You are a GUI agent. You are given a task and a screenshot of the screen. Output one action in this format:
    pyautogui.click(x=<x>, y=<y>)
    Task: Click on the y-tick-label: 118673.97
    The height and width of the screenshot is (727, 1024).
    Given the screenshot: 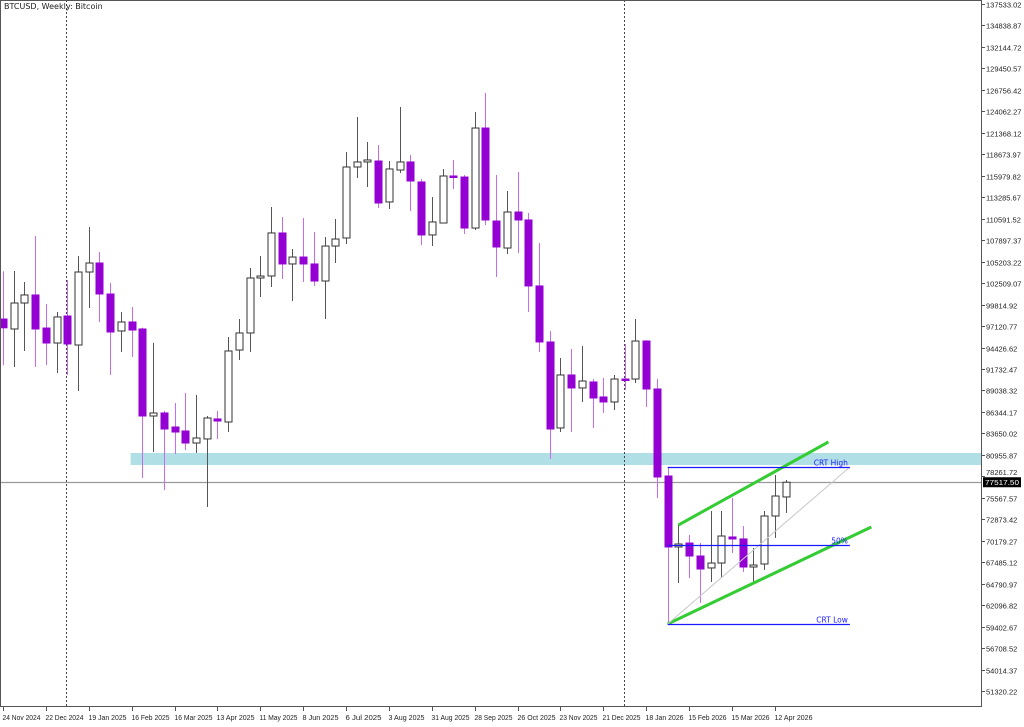 What is the action you would take?
    pyautogui.click(x=1003, y=155)
    